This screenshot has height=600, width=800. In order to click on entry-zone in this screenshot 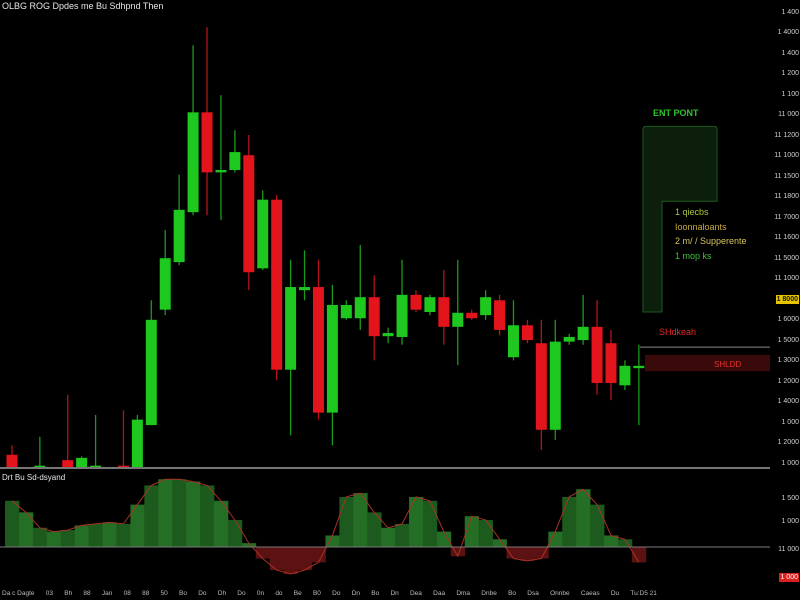, I will do `click(680, 219)`.